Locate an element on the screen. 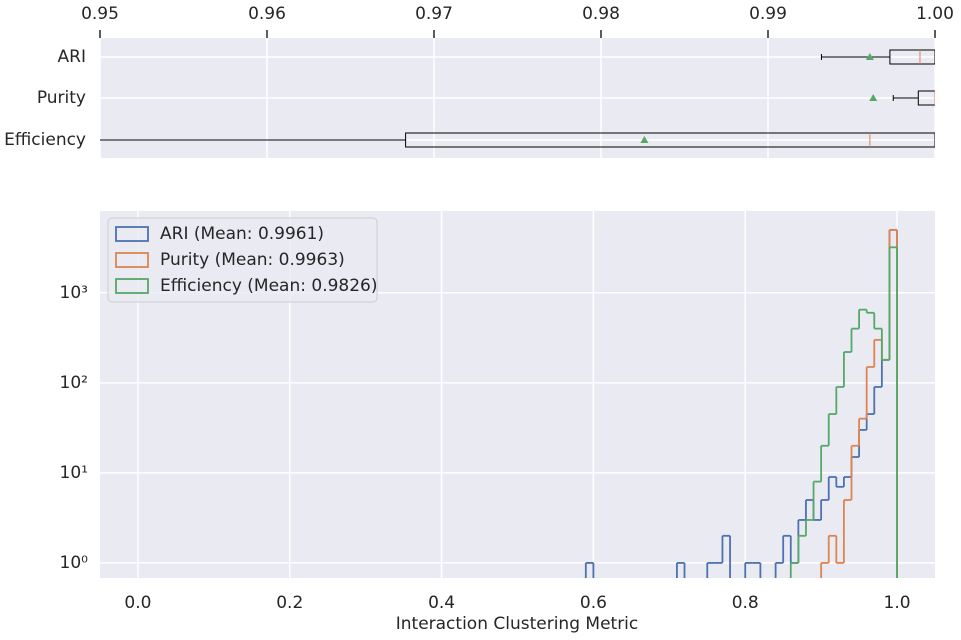 This screenshot has height=640, width=961. x-tick-label: 0.99 is located at coordinates (768, 14).